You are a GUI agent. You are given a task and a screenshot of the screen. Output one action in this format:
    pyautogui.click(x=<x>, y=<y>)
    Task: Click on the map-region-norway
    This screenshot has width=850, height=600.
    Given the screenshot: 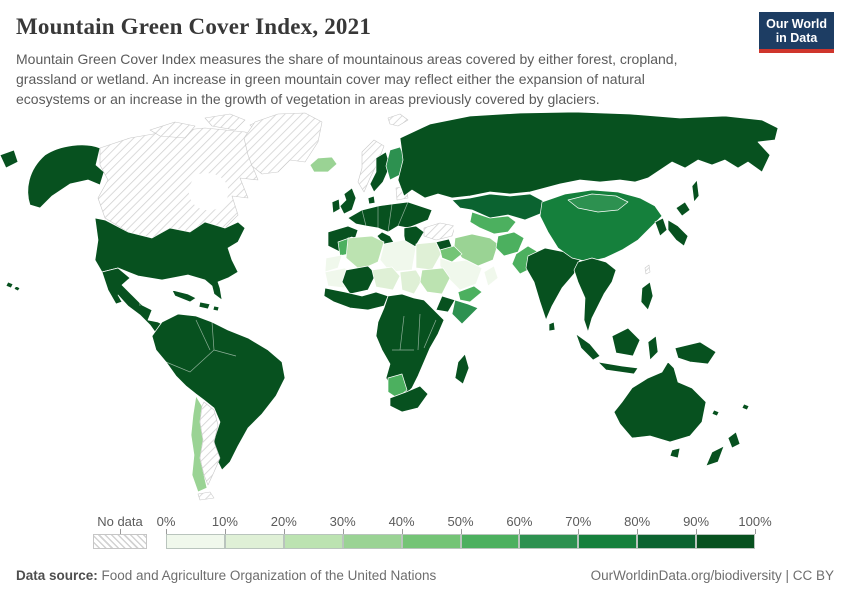 What is the action you would take?
    pyautogui.click(x=371, y=166)
    